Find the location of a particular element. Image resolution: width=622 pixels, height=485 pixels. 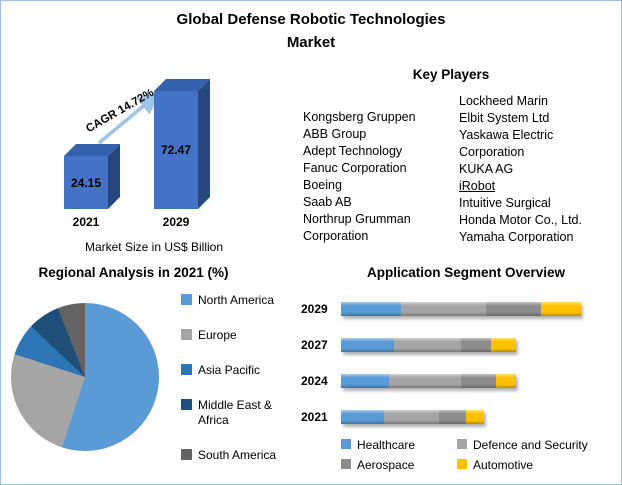

legend-item-defence-and-security: Defence and Security is located at coordinates (533, 445).